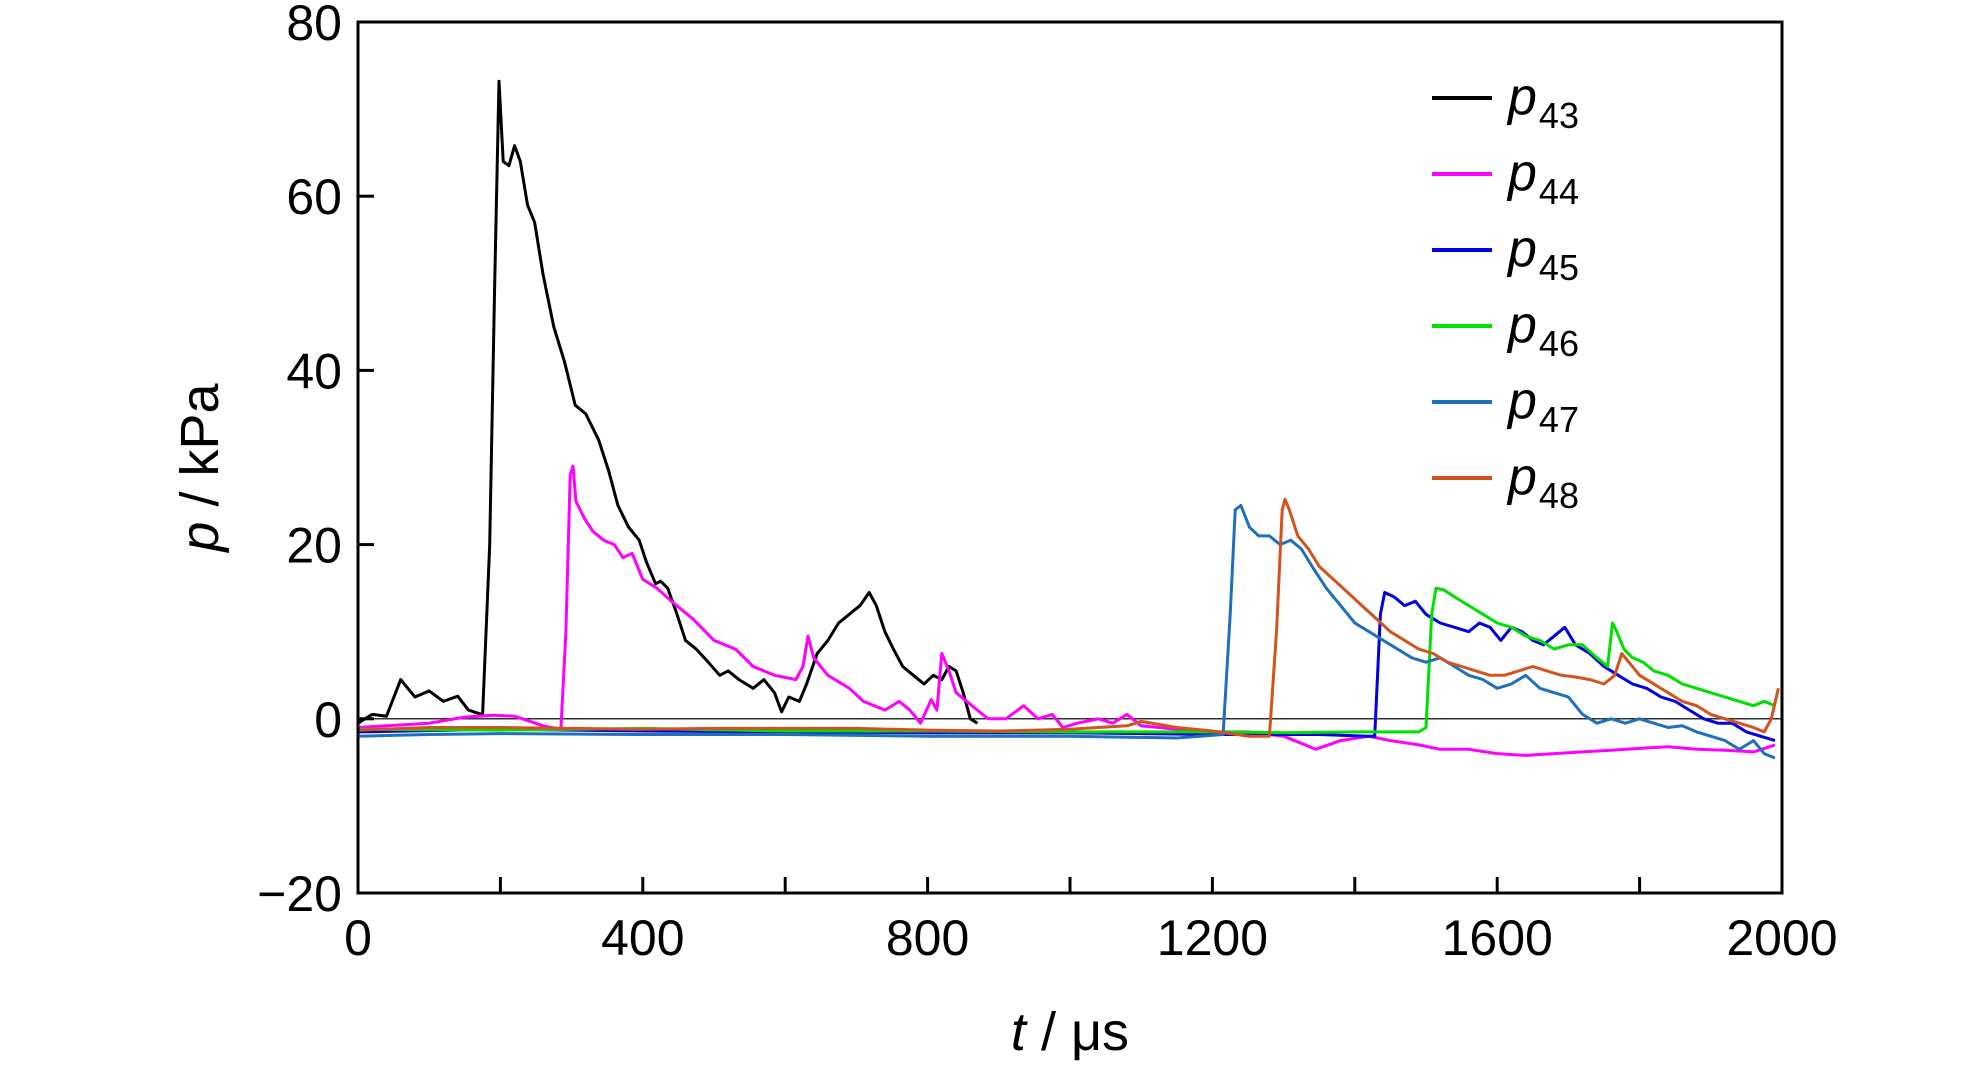 The height and width of the screenshot is (1068, 1984). Describe the element at coordinates (1497, 938) in the screenshot. I see `x-tick-label: 1600` at that location.